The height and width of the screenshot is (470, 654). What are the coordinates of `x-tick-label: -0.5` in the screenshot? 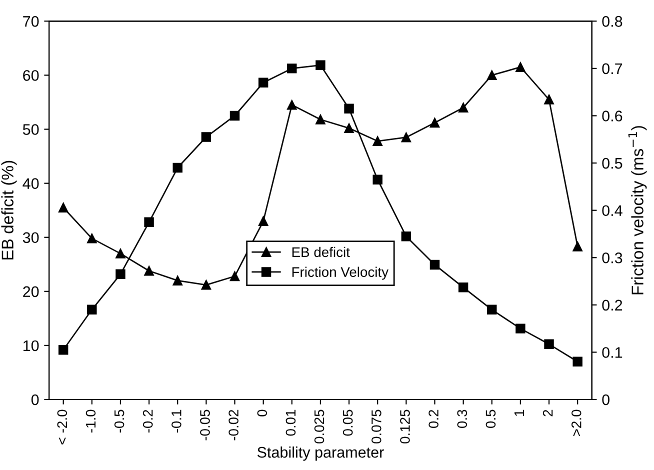 It's located at (119, 421).